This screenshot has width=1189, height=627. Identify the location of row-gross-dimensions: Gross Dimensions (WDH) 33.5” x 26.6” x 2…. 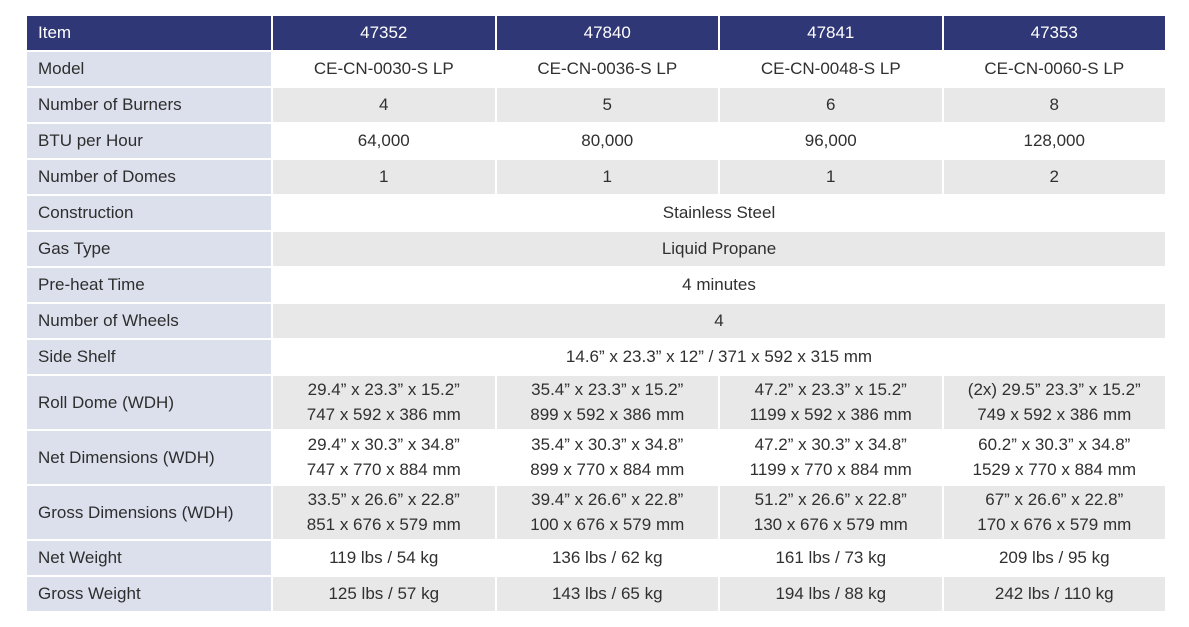
(596, 512).